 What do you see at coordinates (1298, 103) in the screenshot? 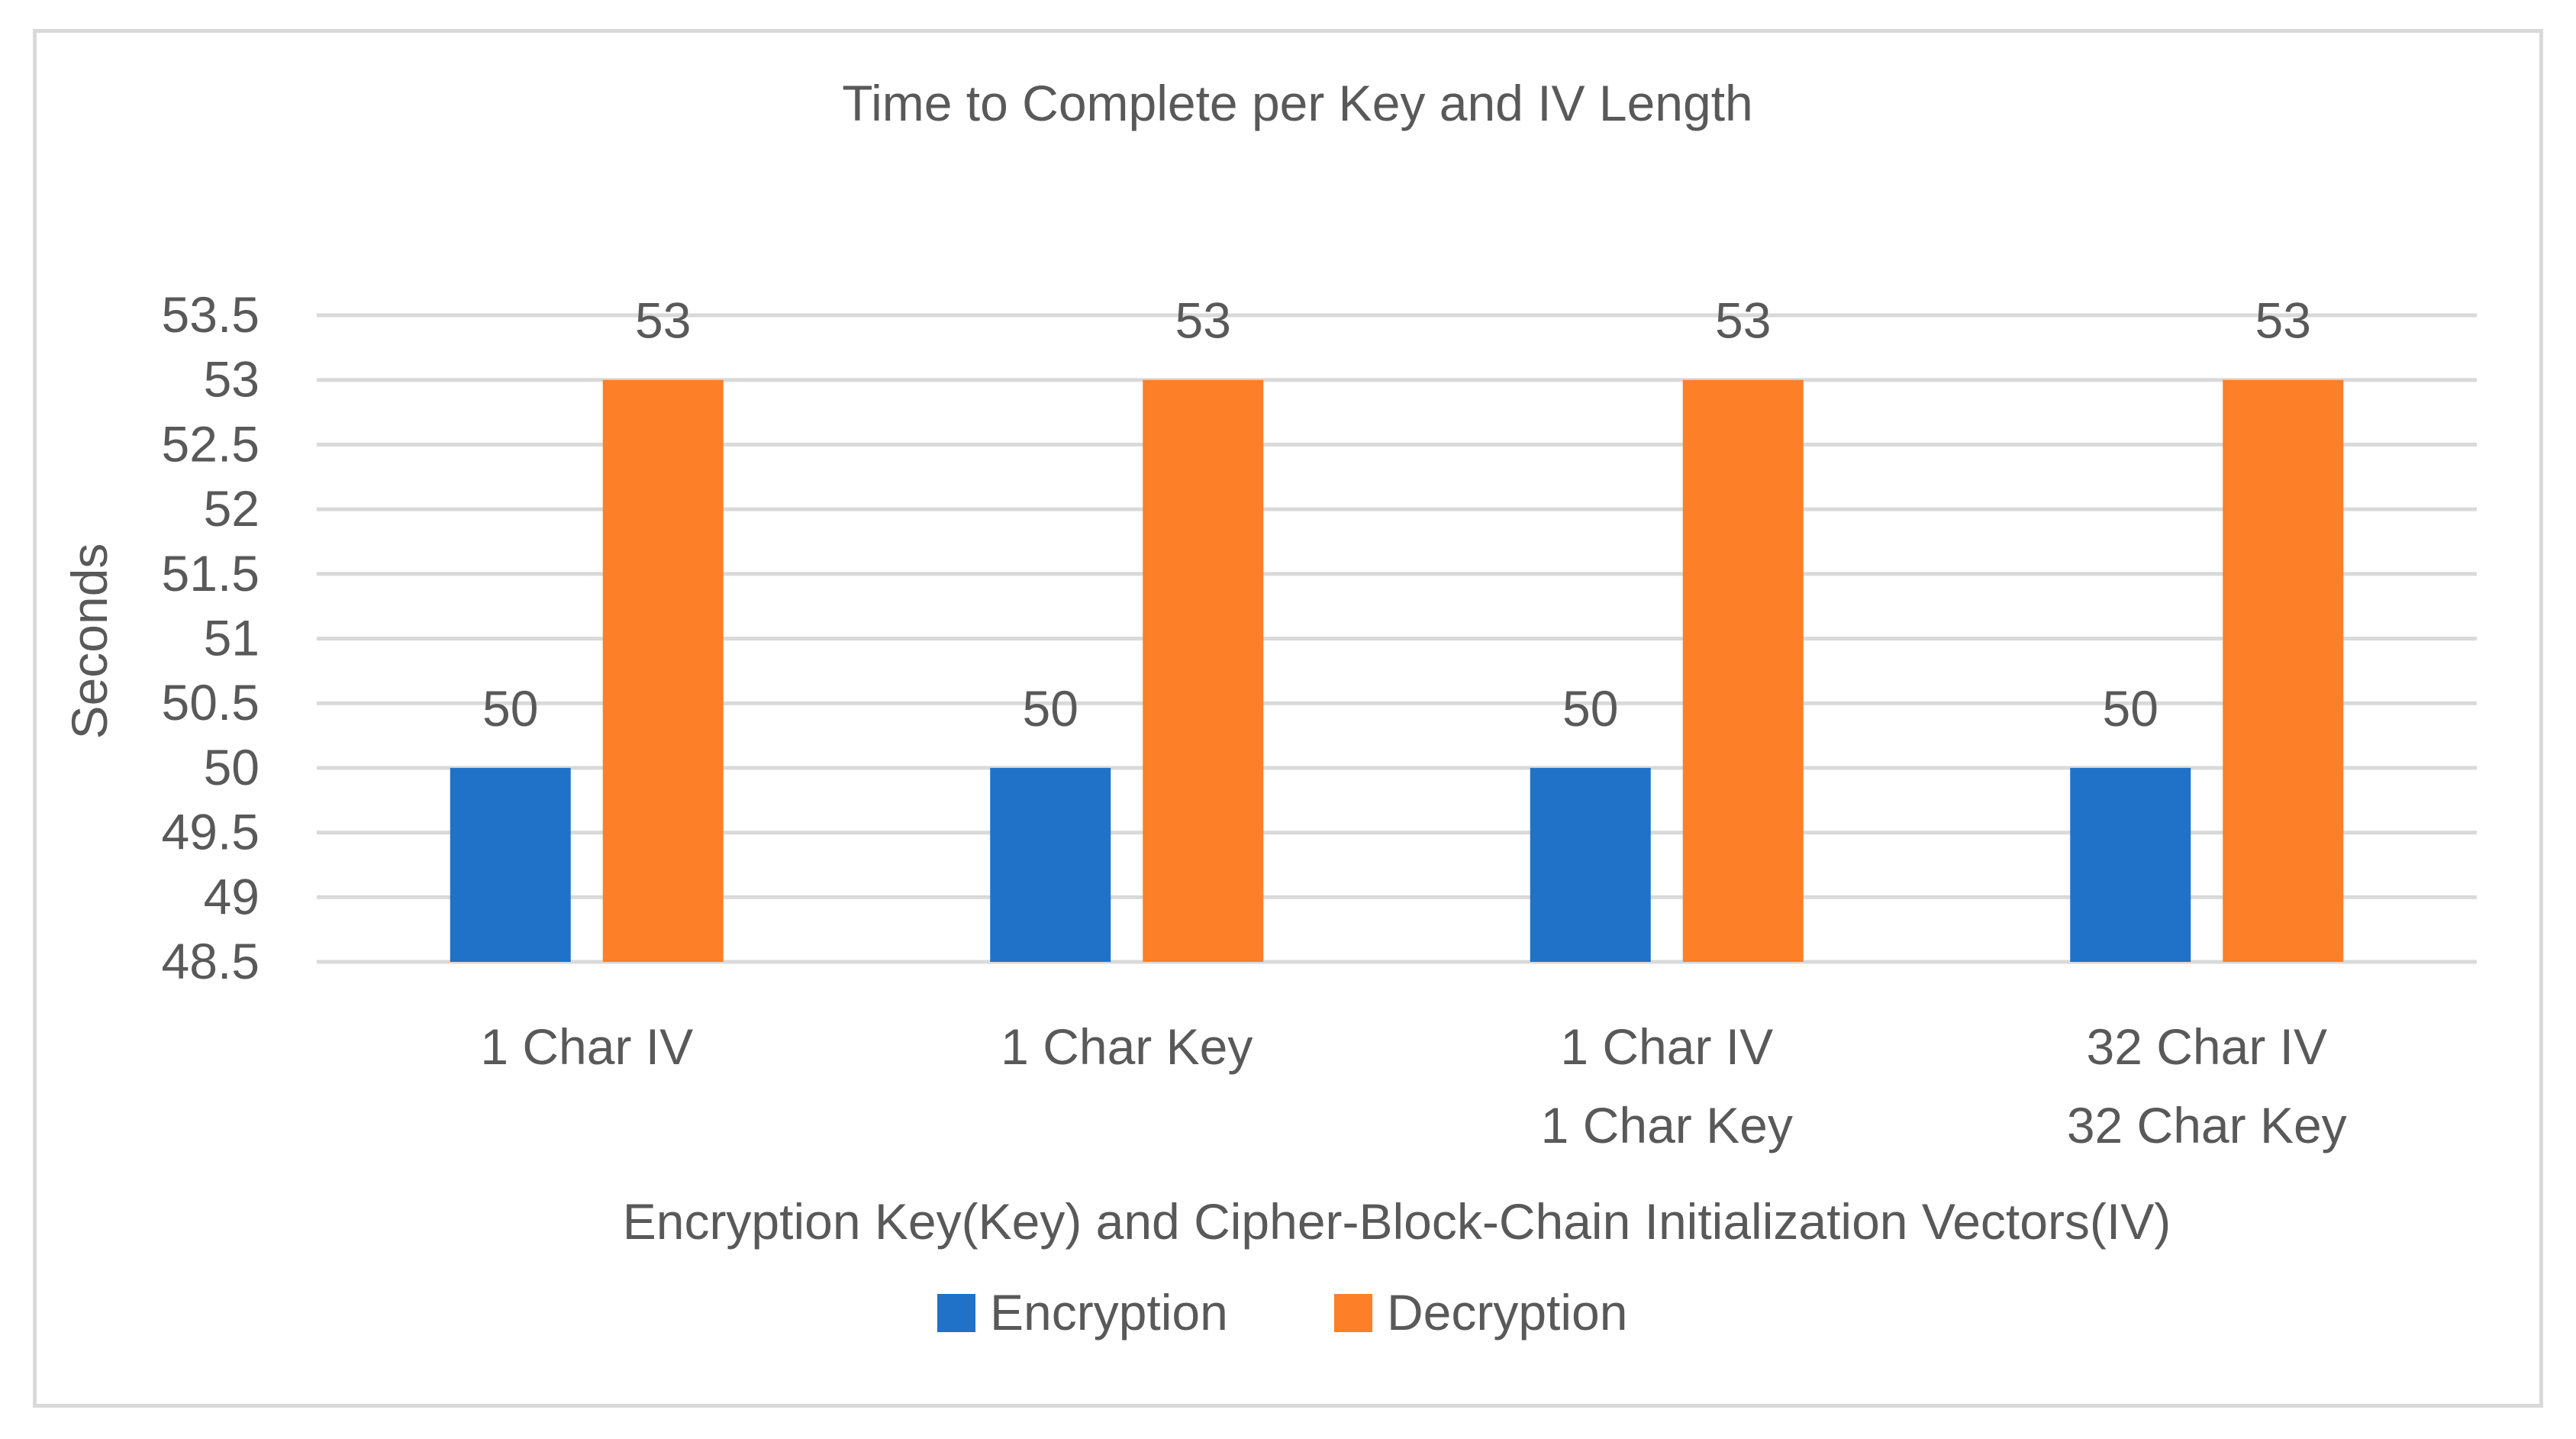
I see `chart-title: Time to Complete per Key and IV Length` at bounding box center [1298, 103].